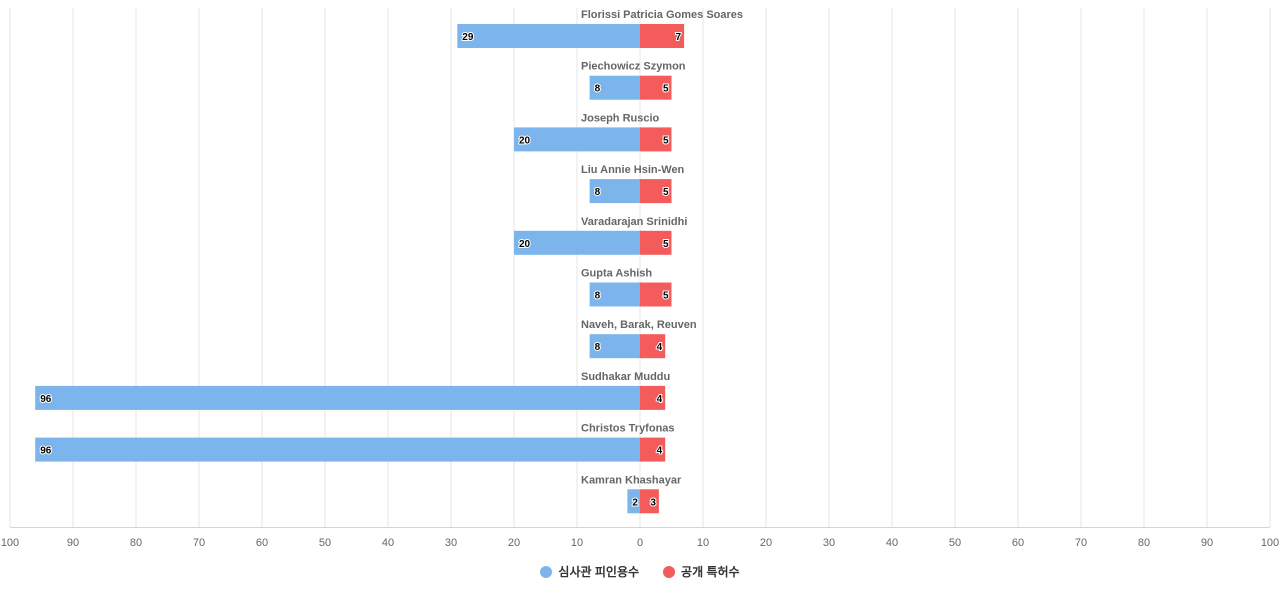 This screenshot has height=600, width=1280. I want to click on bar-right-value-label: 7, so click(679, 37).